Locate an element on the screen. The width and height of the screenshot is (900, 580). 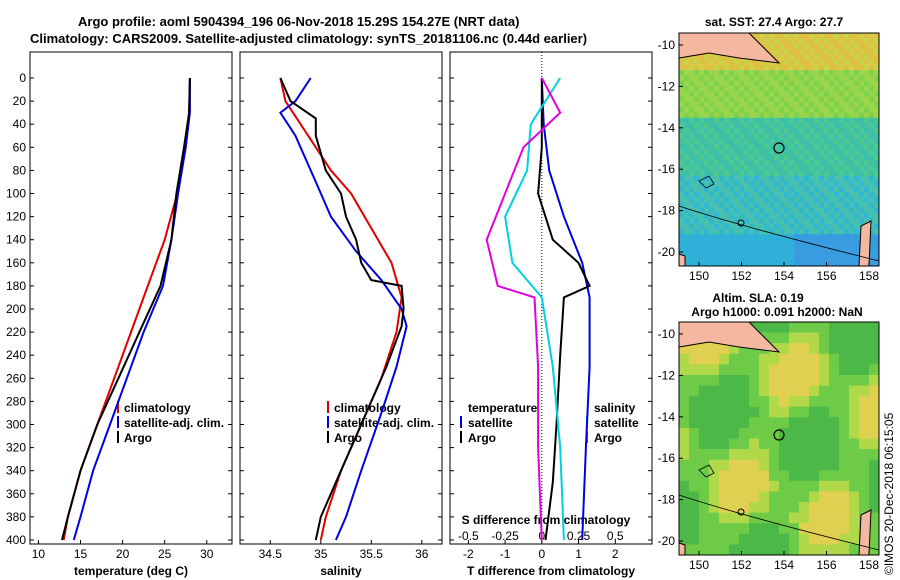
map-ytick-label: -14 is located at coordinates (667, 128).